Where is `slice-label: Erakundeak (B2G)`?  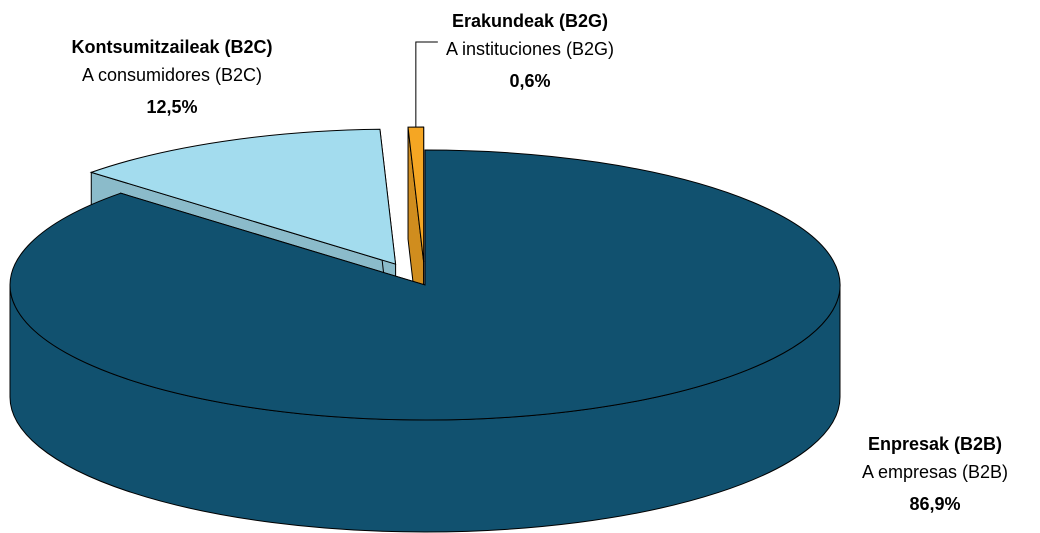 slice-label: Erakundeak (B2G) is located at coordinates (530, 21).